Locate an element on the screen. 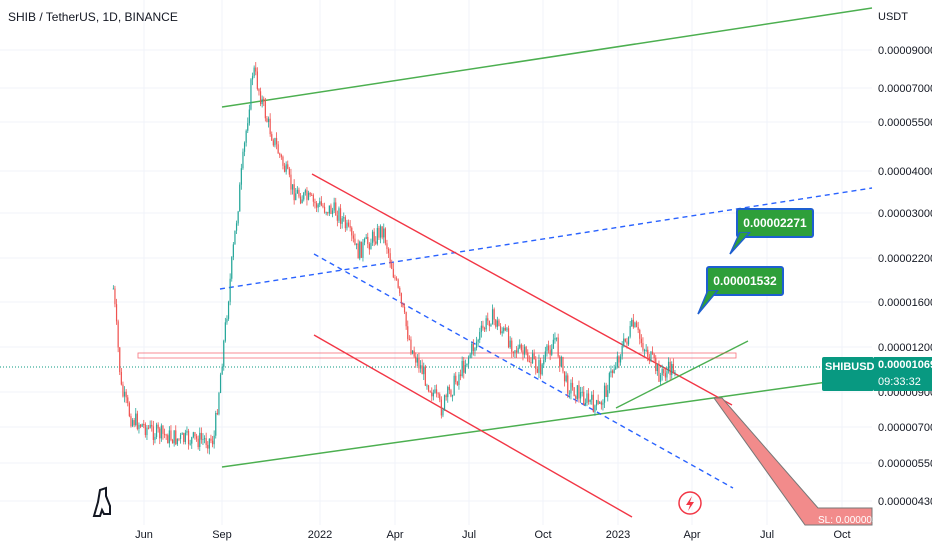 This screenshot has height=550, width=932. time-tick-label: Oct is located at coordinates (841, 535).